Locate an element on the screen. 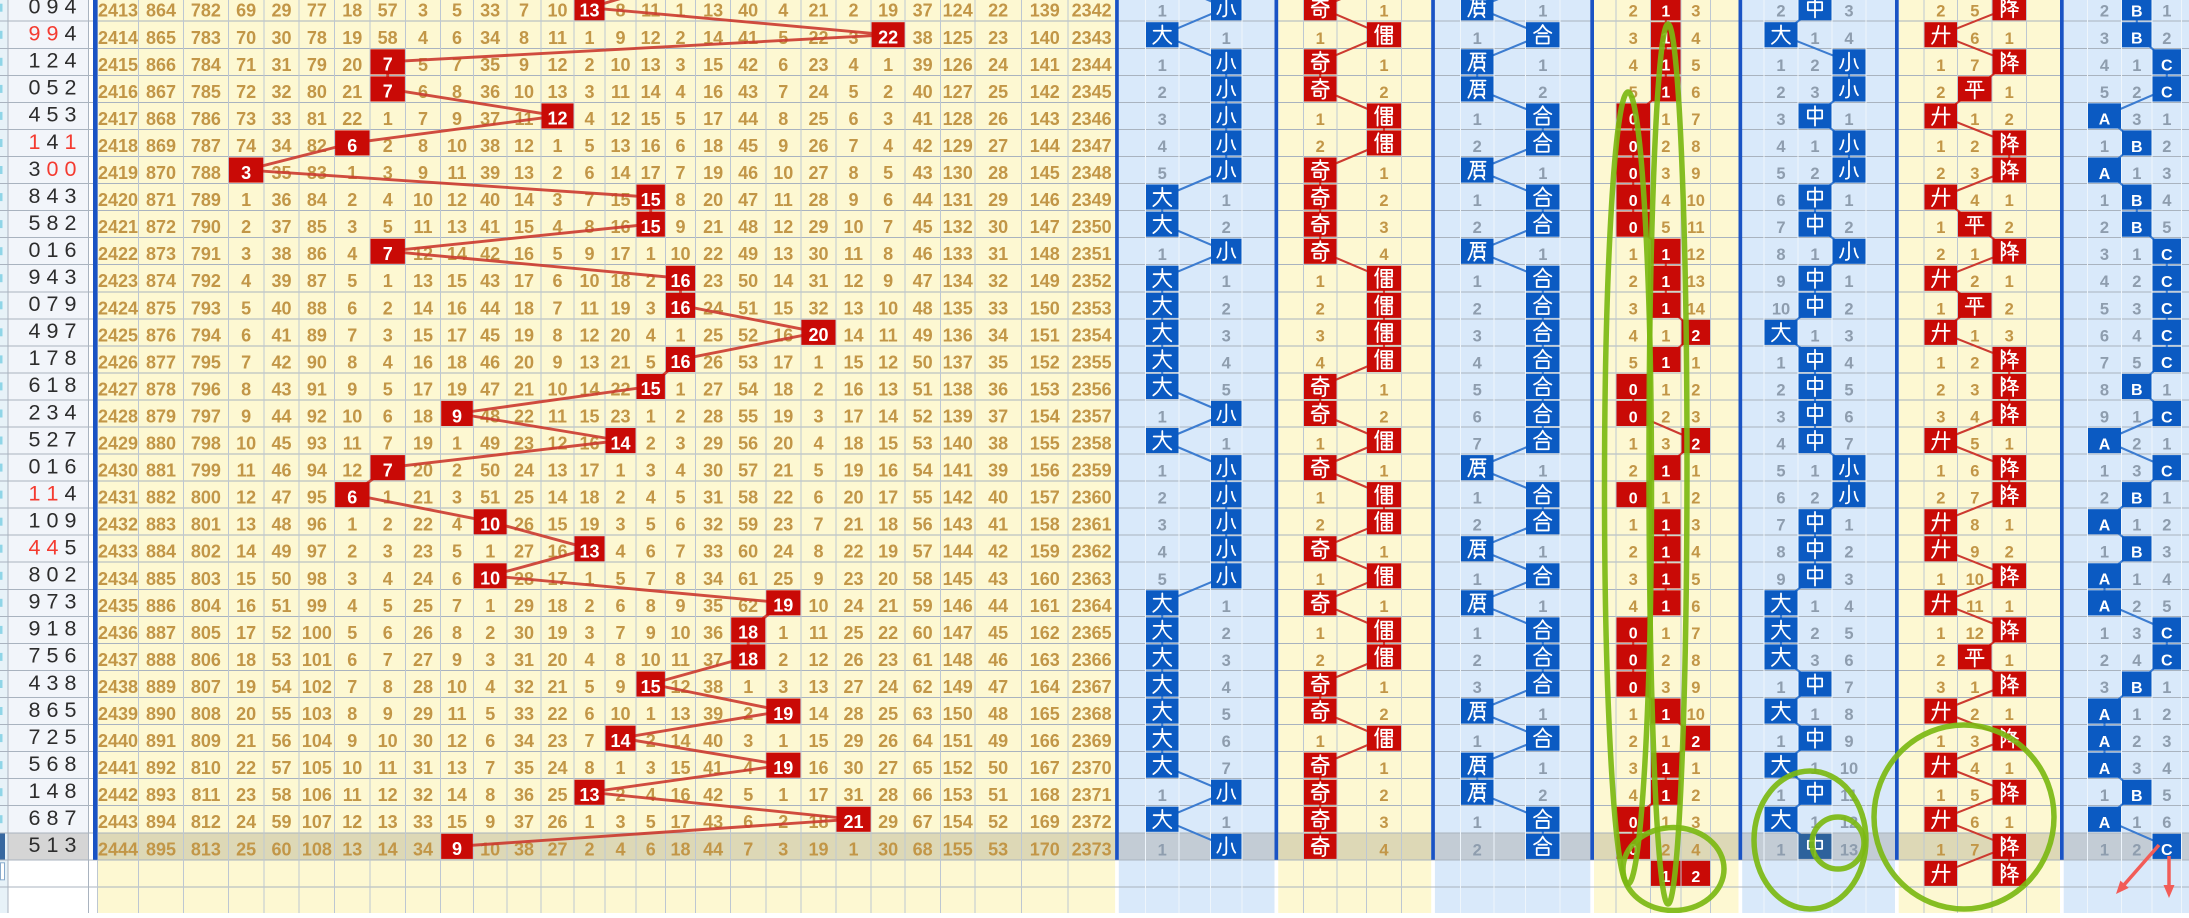 This screenshot has width=2189, height=918. svg-text: 25 is located at coordinates (524, 498).